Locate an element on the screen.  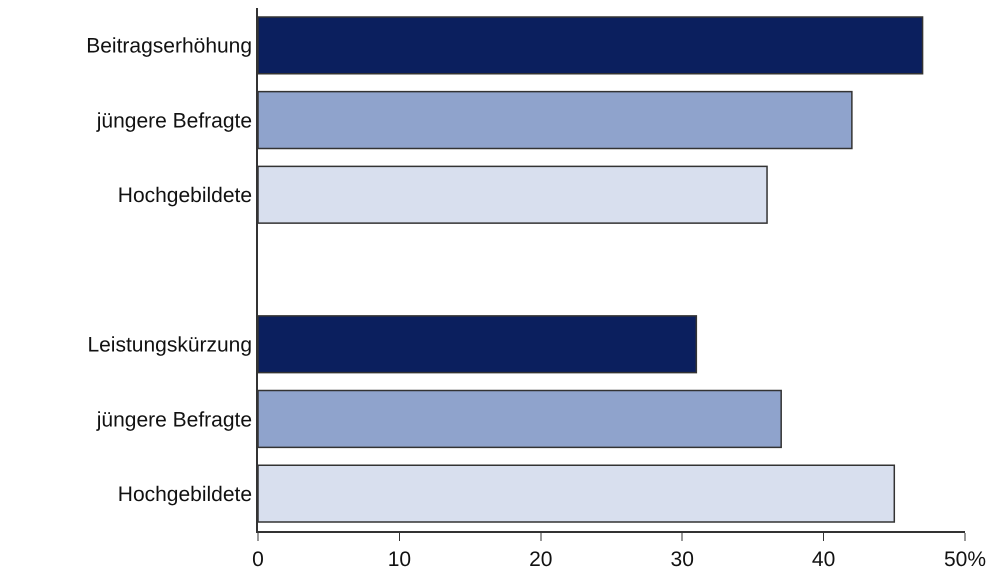
x-tick-label: 30 is located at coordinates (682, 559).